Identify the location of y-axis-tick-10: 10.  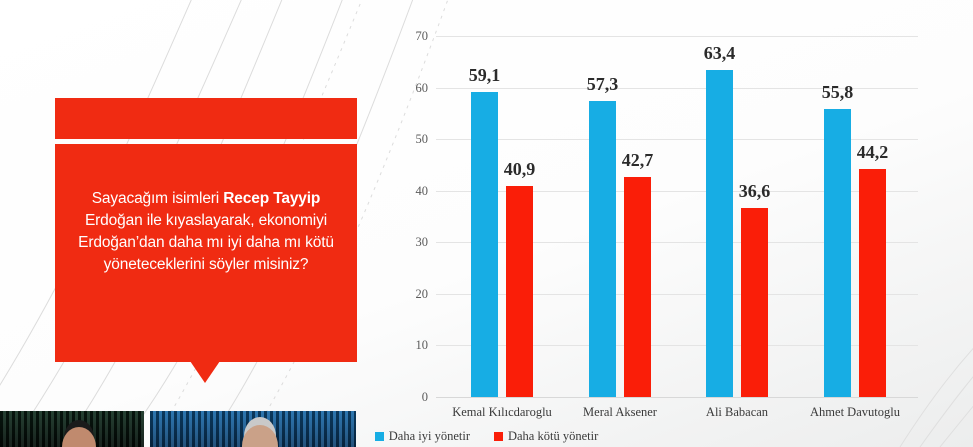
(422, 345).